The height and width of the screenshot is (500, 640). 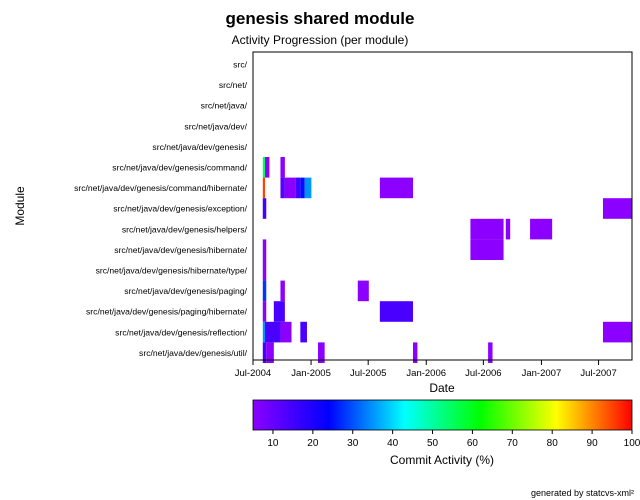 I want to click on y-tick-label: src/net/java/dev/, so click(x=215, y=126).